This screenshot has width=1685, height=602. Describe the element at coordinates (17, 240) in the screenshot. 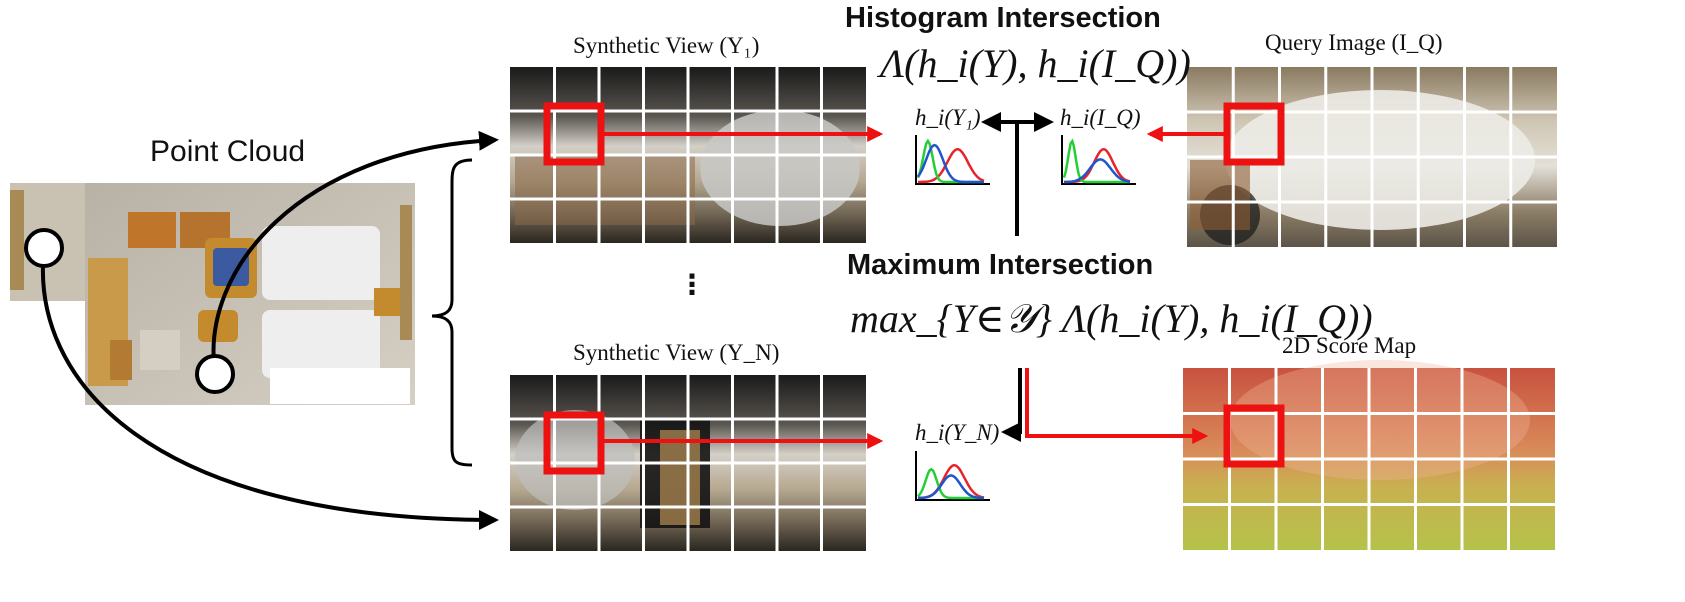

I see `point-cloud-left-edge` at that location.